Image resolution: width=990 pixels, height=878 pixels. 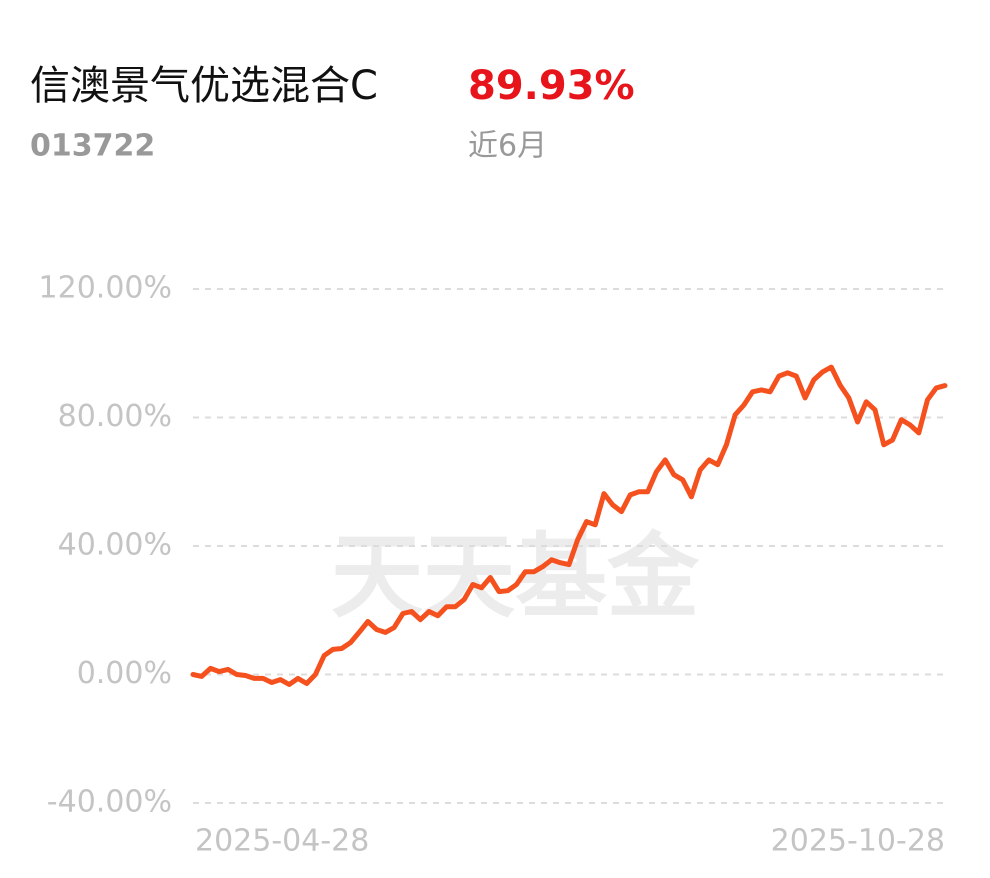 What do you see at coordinates (515, 577) in the screenshot?
I see `watermark: 天天基金` at bounding box center [515, 577].